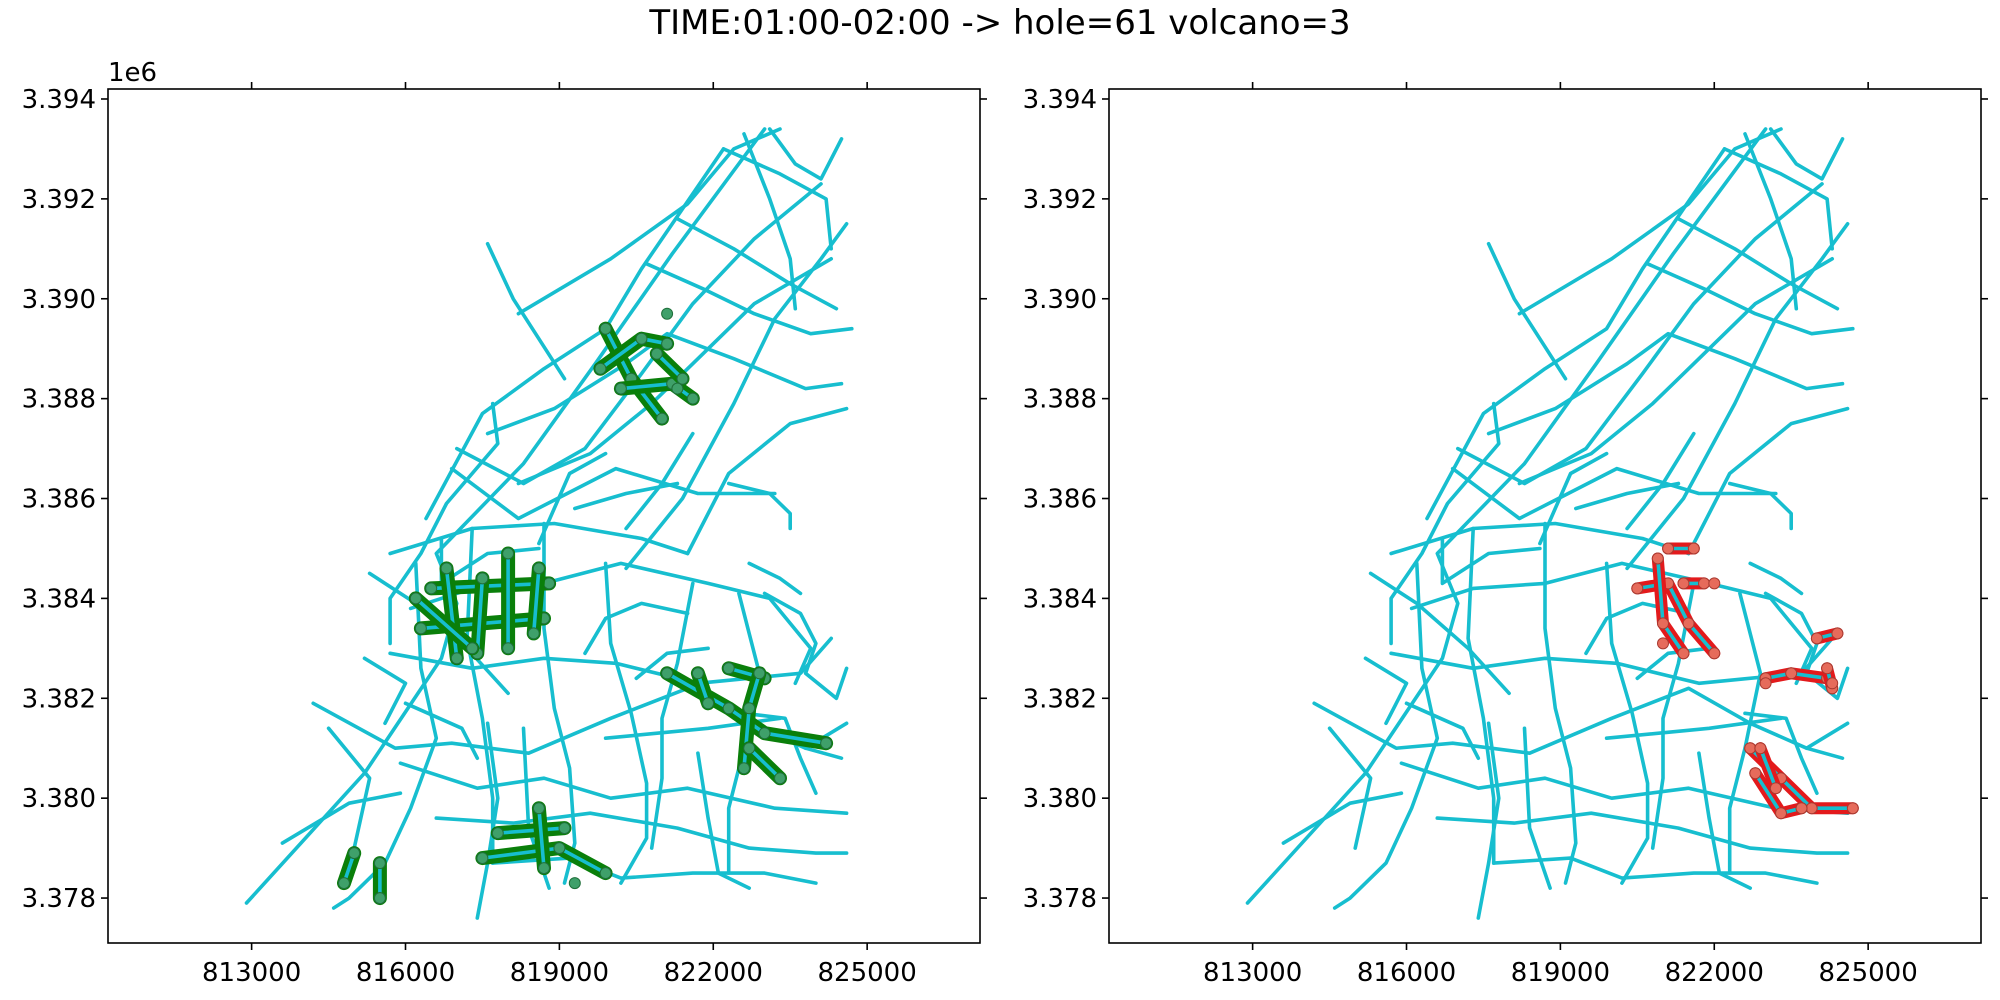  Describe the element at coordinates (1252, 973) in the screenshot. I see `x-tick-label: 813000` at that location.